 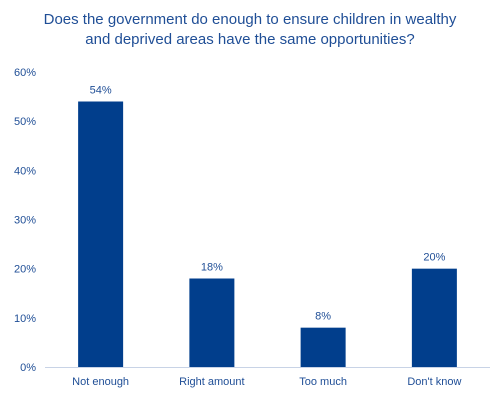 What do you see at coordinates (100, 382) in the screenshot?
I see `x-category-label: Not enough` at bounding box center [100, 382].